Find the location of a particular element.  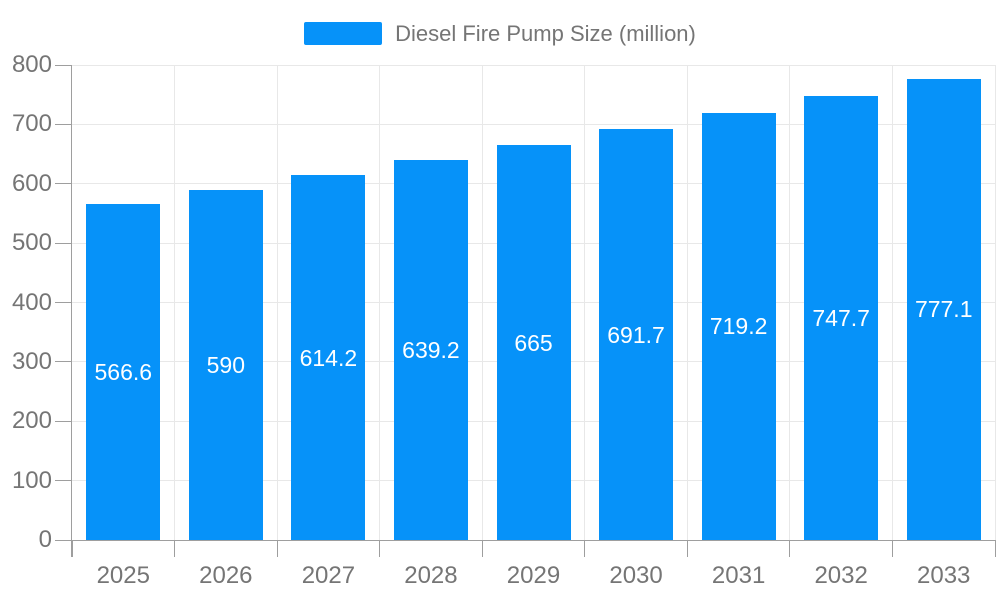

bar-value-label: 665 is located at coordinates (533, 342).